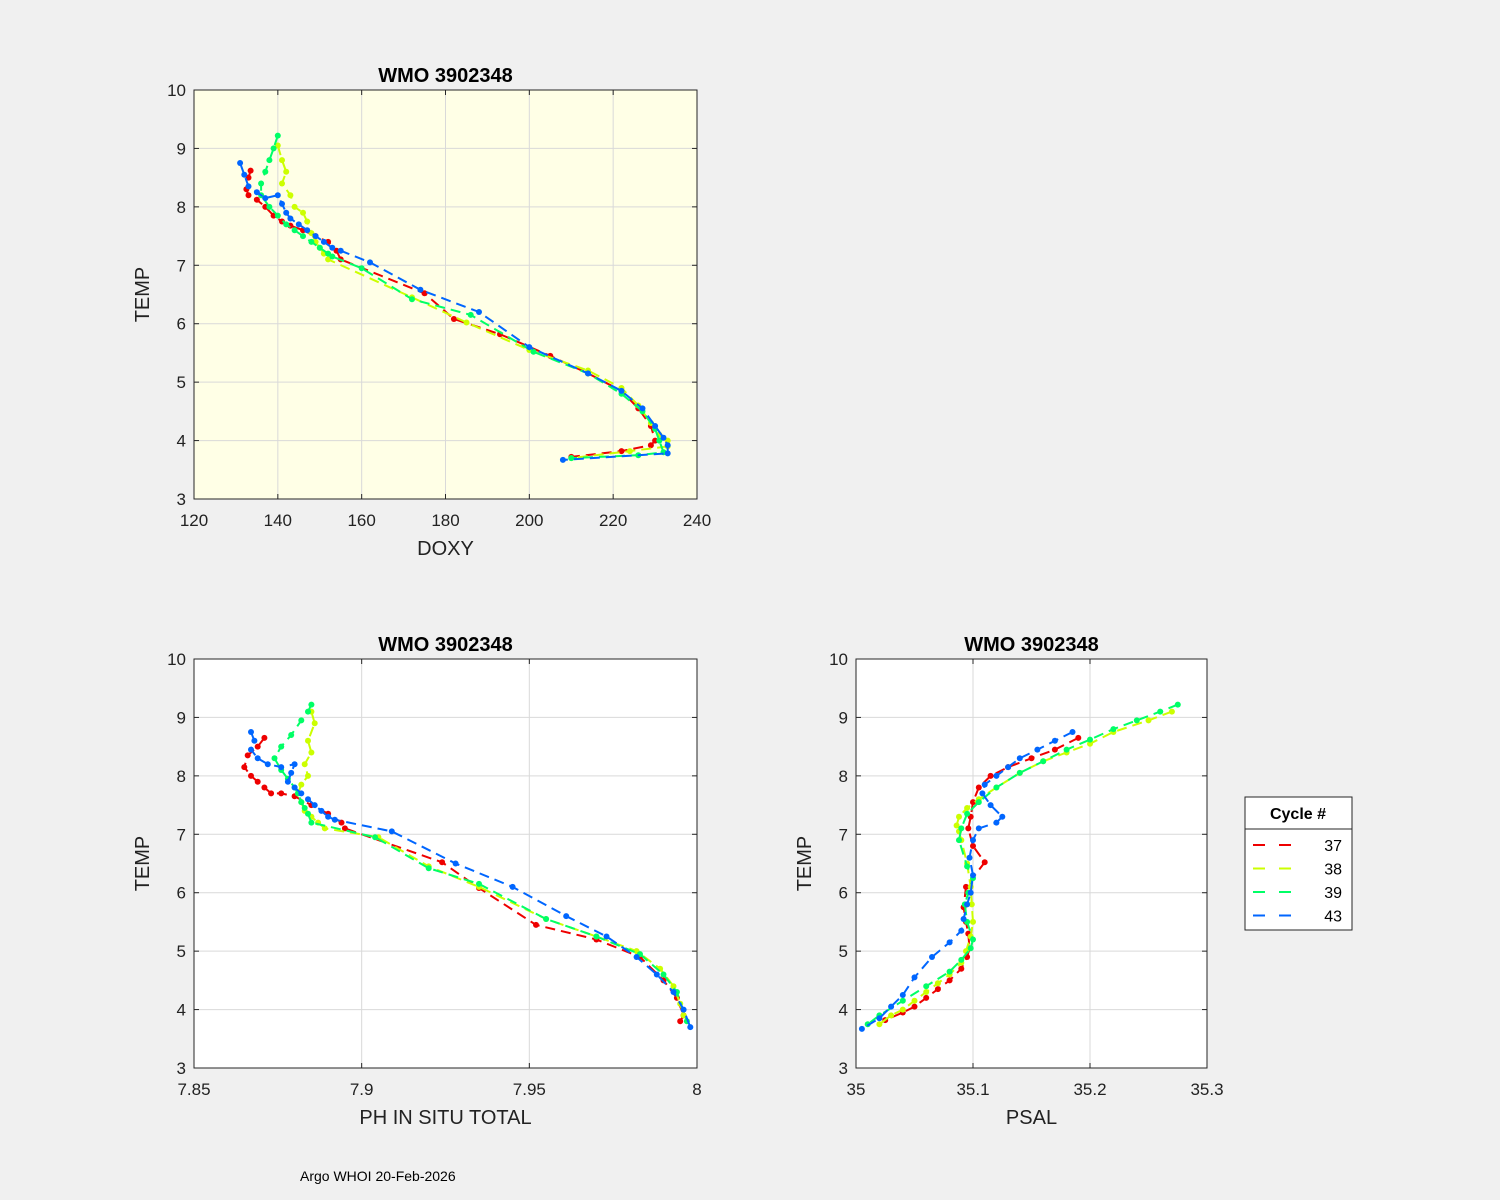  I want to click on x-tick-label: 200, so click(529, 520).